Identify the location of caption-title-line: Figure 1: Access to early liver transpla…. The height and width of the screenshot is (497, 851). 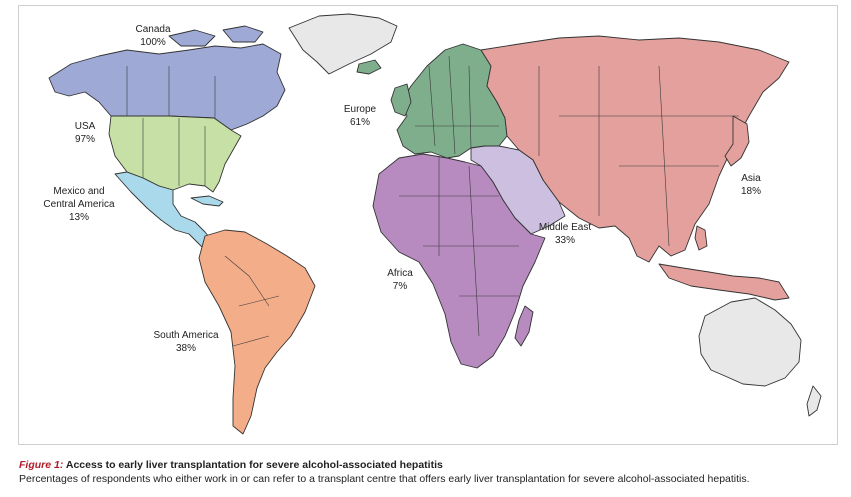
(429, 465).